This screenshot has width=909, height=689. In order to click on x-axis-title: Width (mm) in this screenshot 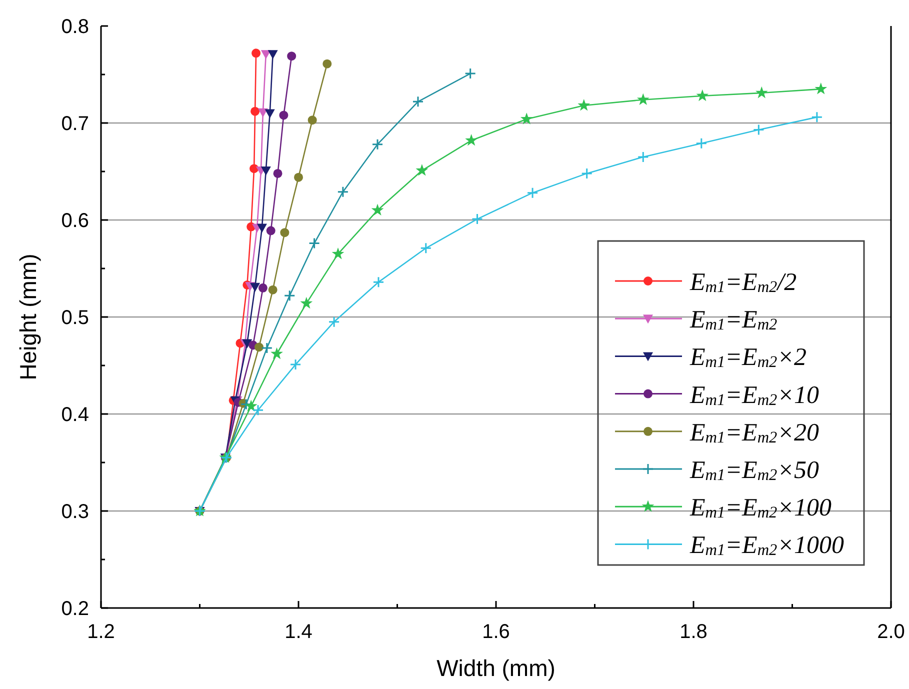, I will do `click(496, 668)`.